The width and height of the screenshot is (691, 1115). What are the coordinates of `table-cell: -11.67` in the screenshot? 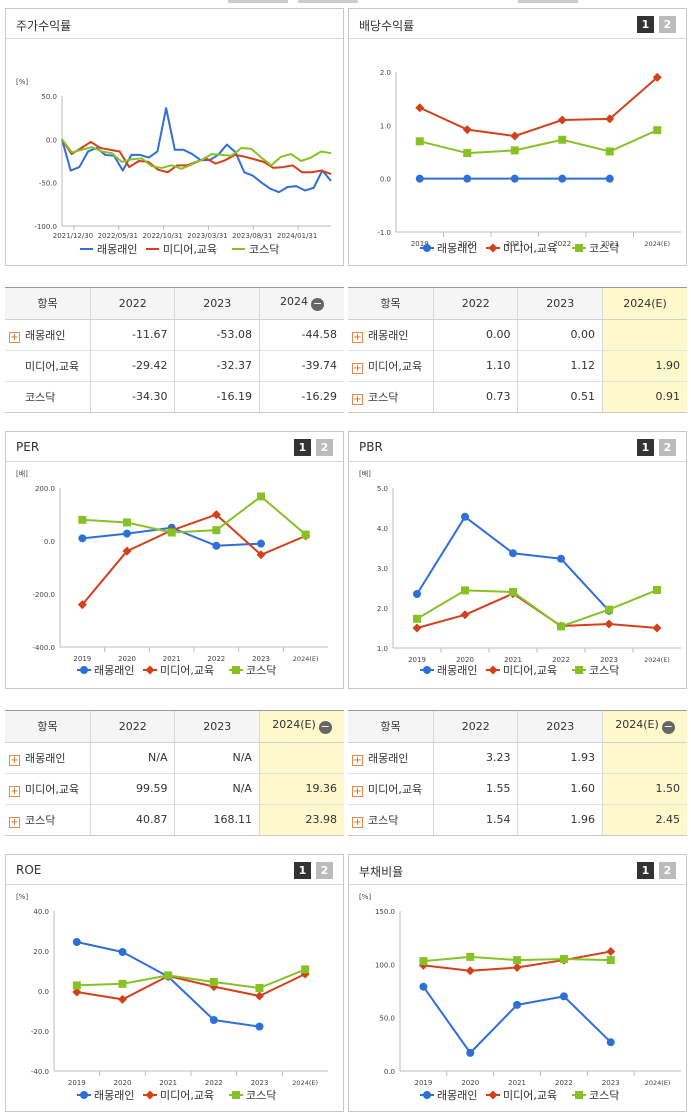 It's located at (132, 334).